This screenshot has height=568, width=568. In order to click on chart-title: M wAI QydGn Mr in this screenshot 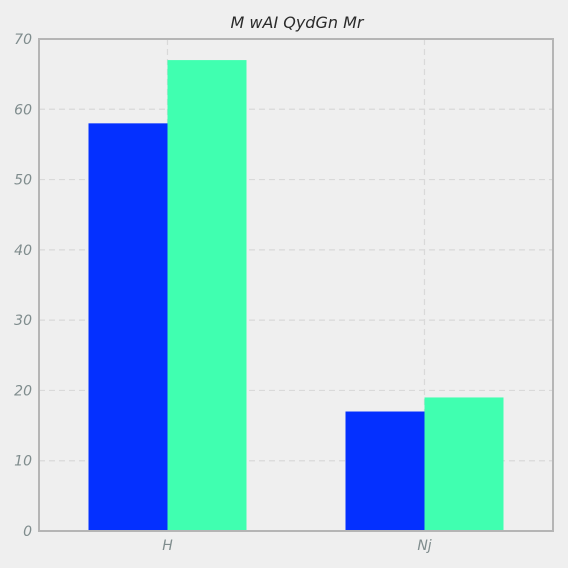, I will do `click(298, 22)`.